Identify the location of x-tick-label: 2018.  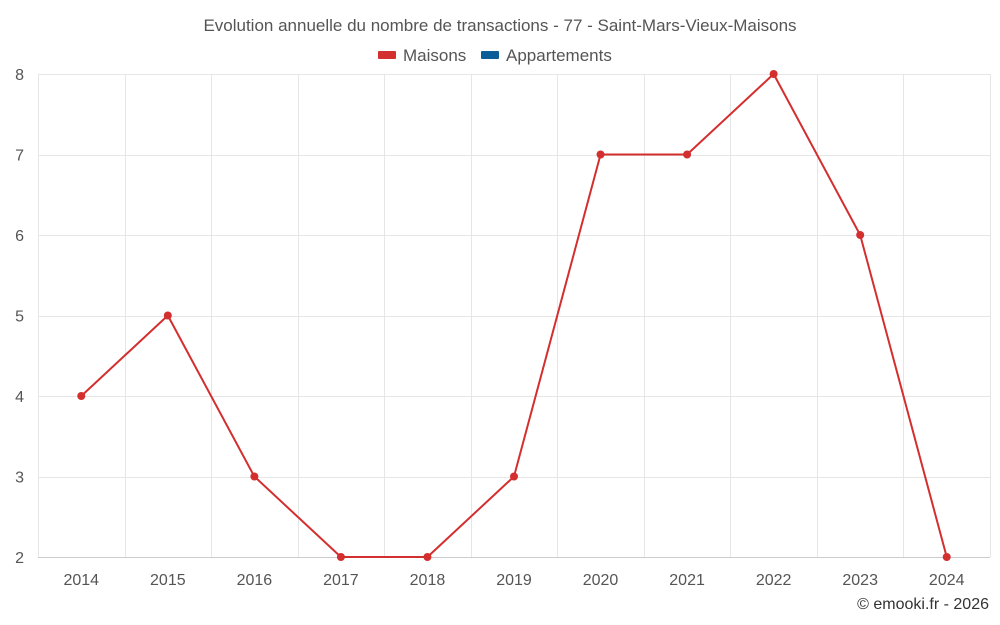
(428, 580).